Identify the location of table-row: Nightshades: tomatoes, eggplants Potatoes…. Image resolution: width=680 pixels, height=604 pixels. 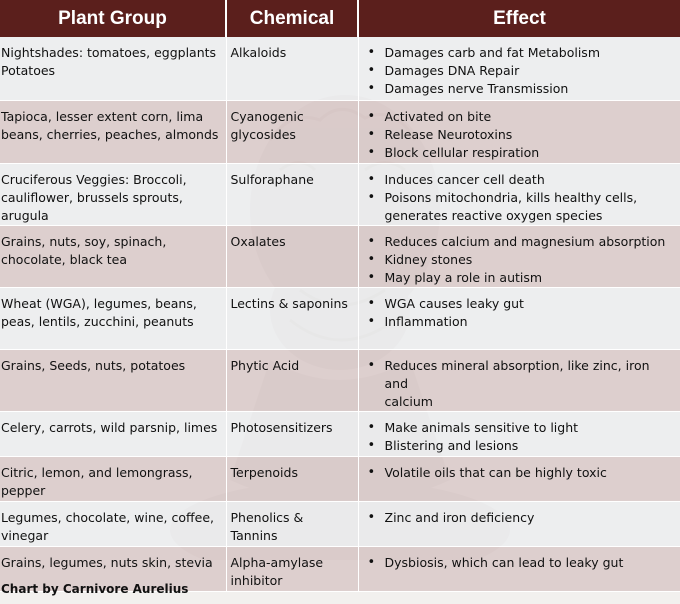
(340, 69).